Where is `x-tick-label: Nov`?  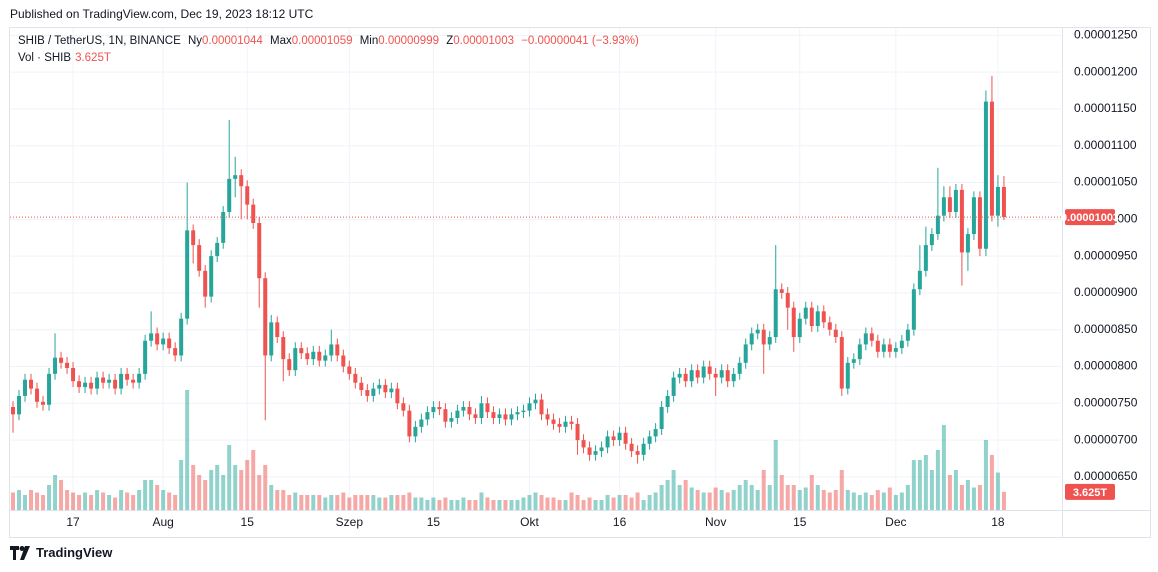
x-tick-label: Nov is located at coordinates (715, 522).